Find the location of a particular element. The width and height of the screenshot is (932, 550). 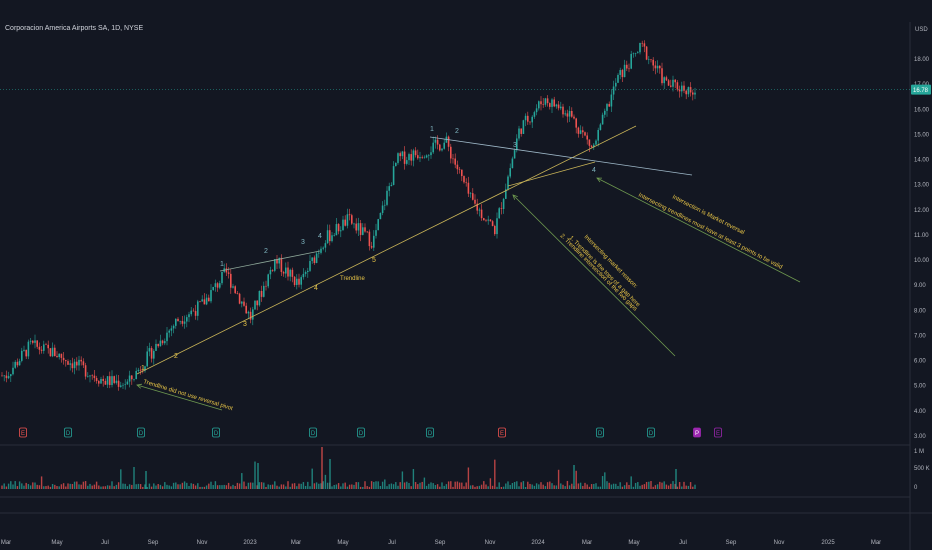

volume-spike is located at coordinates (330, 474).